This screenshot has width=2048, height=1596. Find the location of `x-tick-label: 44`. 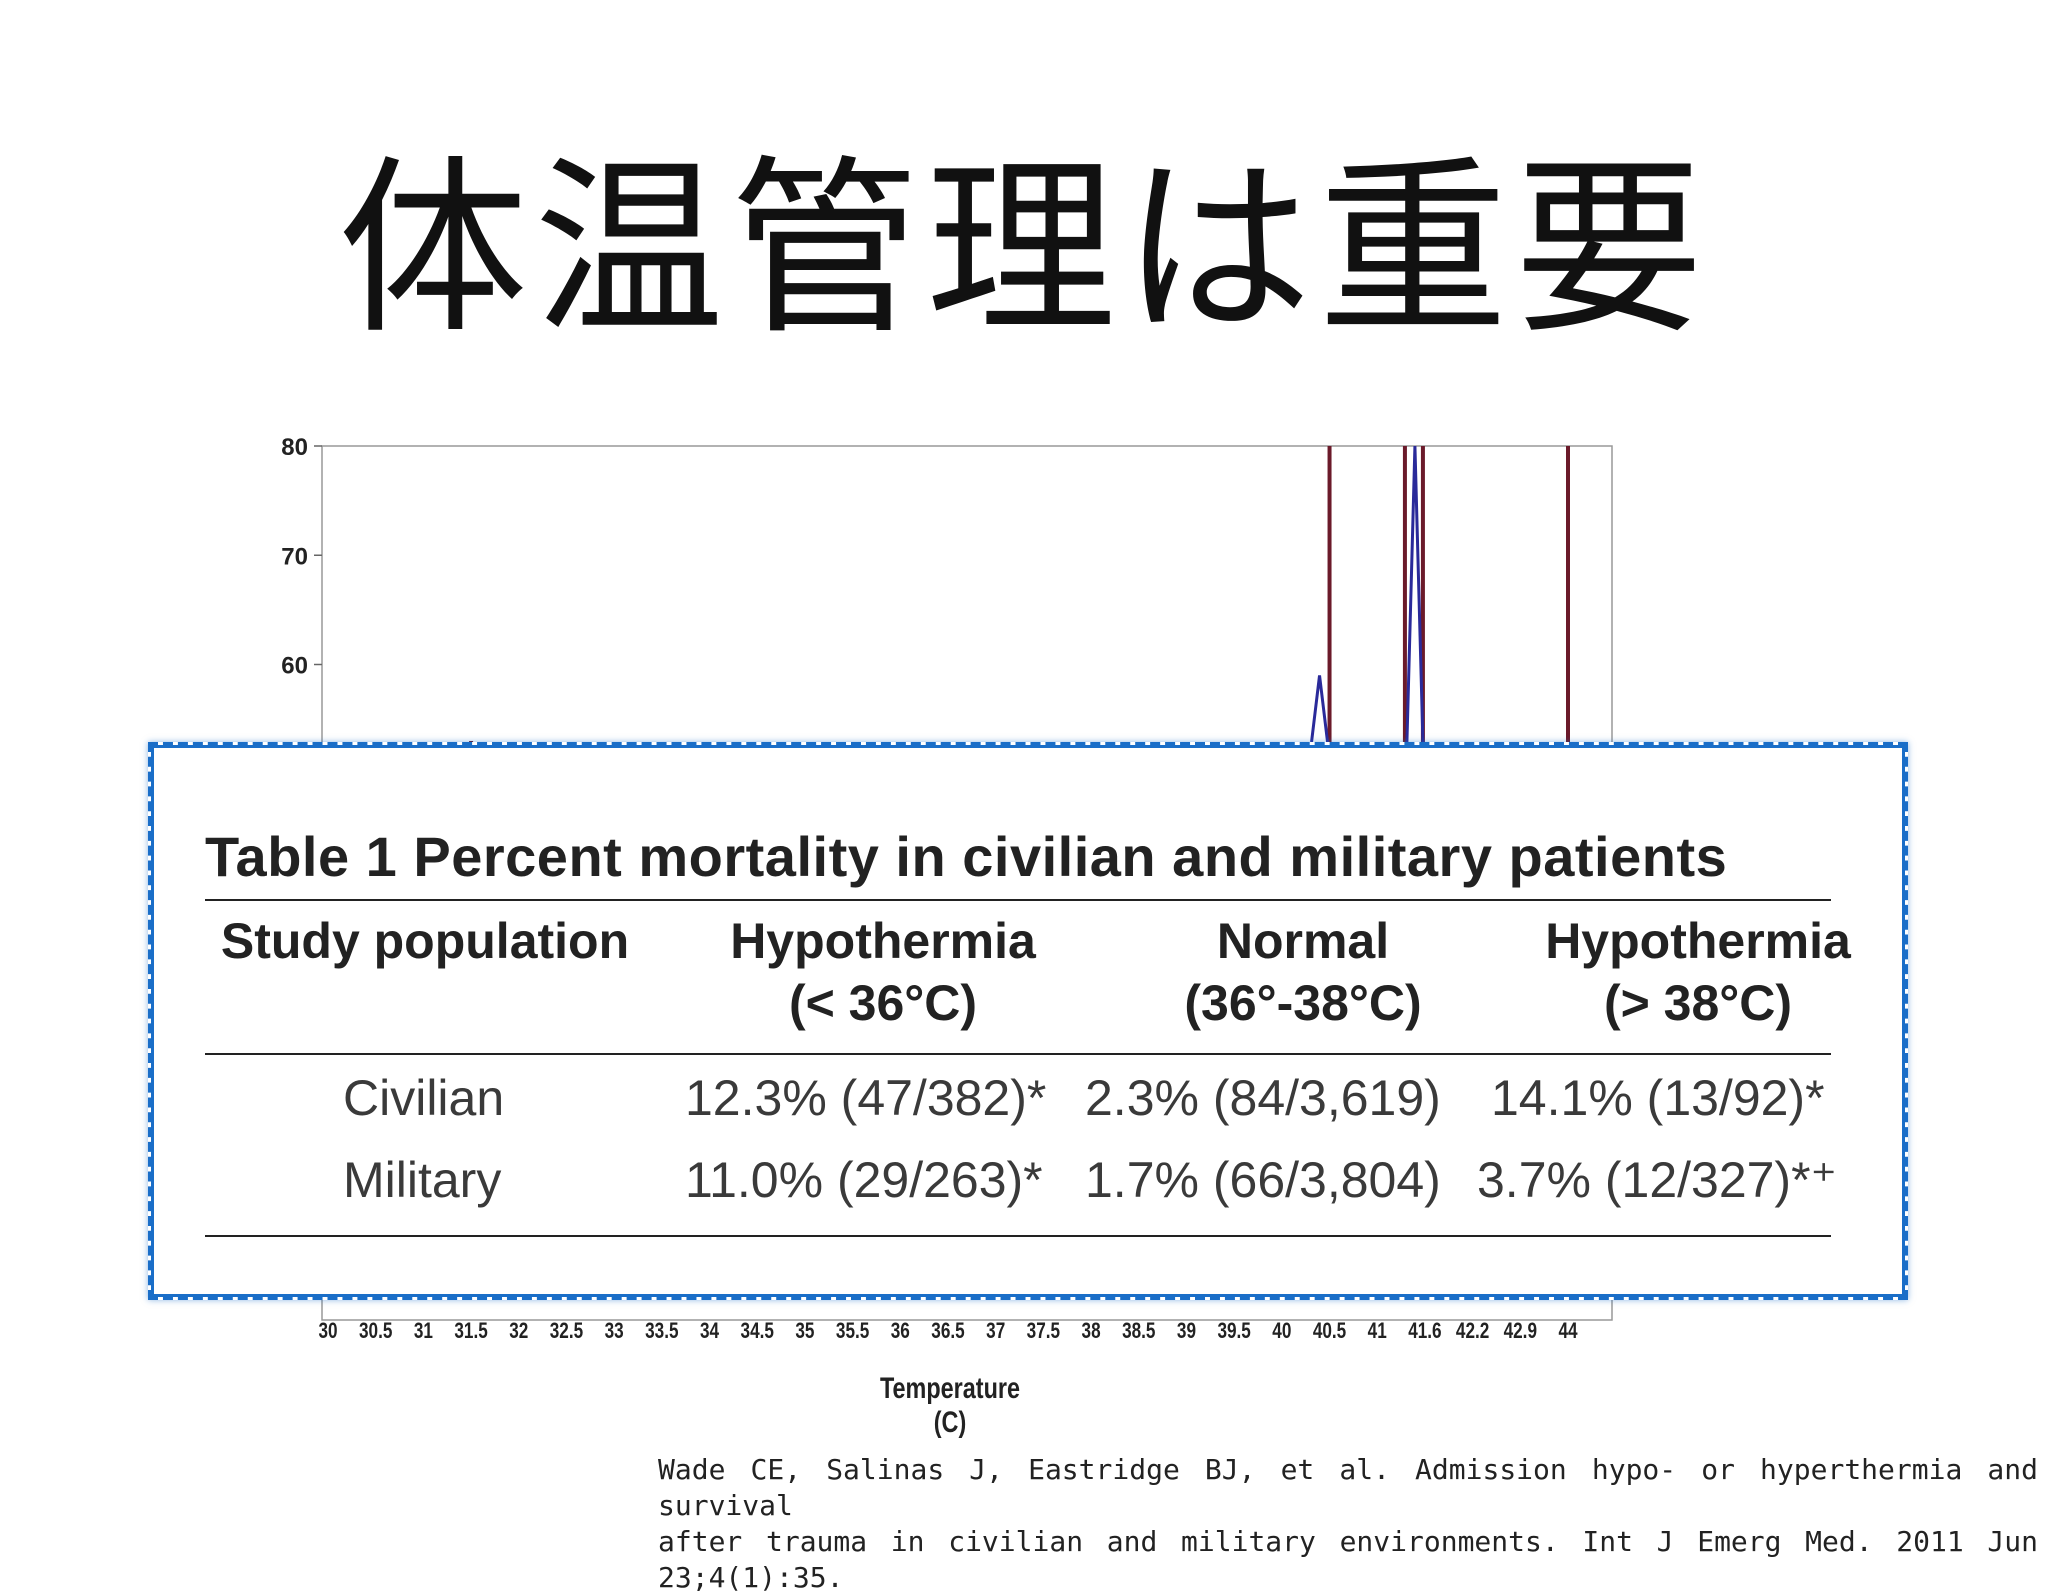

x-tick-label: 44 is located at coordinates (1567, 1331).